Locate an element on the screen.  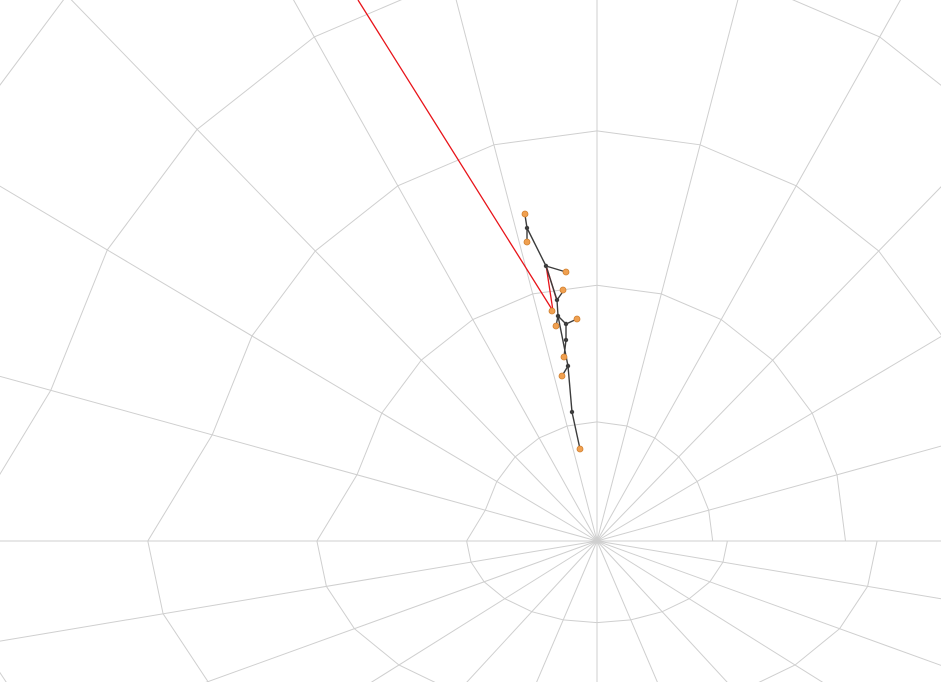
selection-ray is located at coordinates (457, 156).